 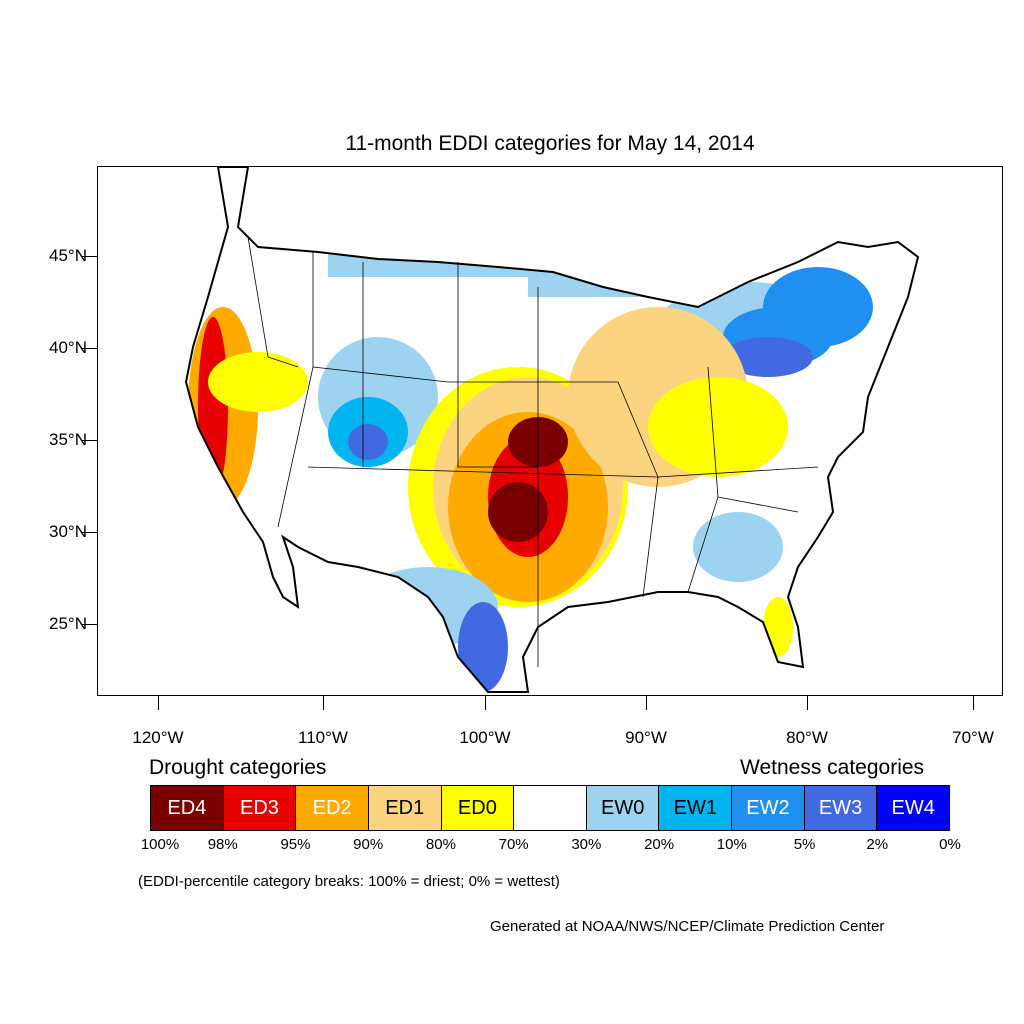 What do you see at coordinates (68, 531) in the screenshot?
I see `lat-label-30: 30°N` at bounding box center [68, 531].